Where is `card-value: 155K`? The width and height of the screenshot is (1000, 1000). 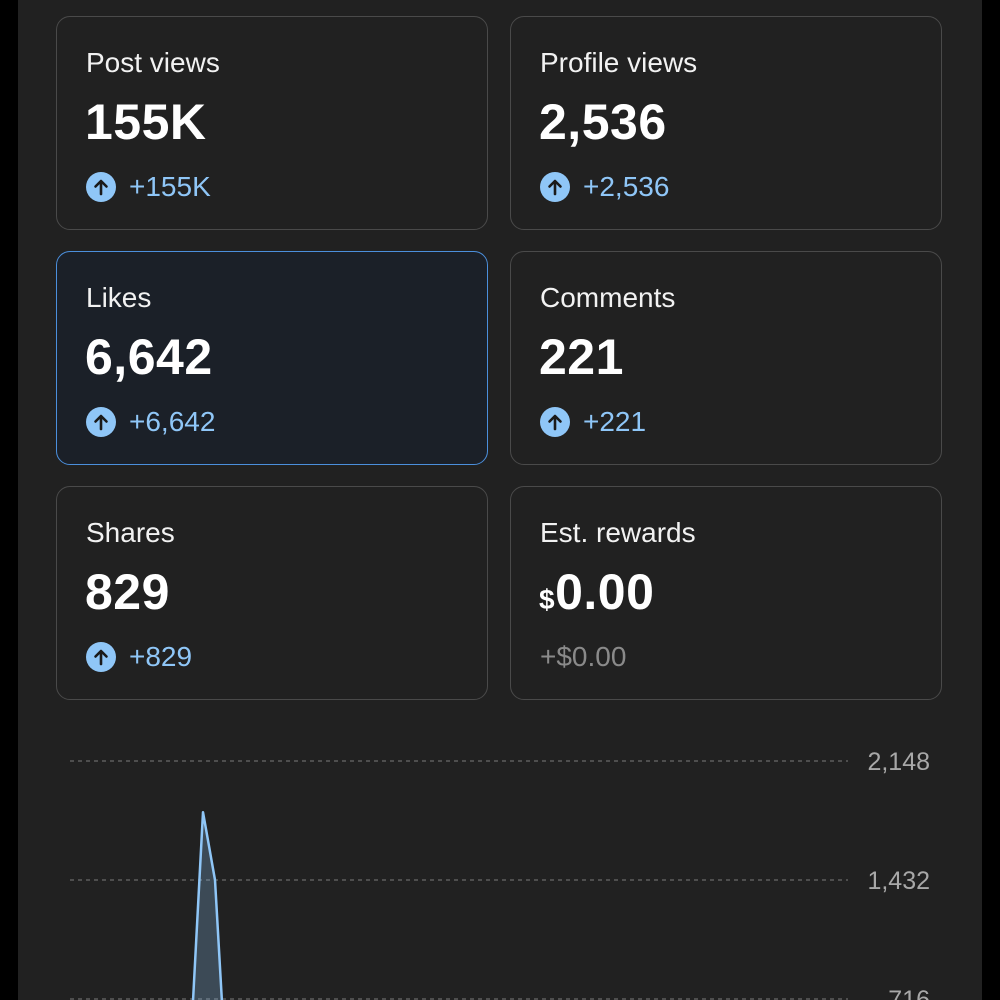
card-value: 155K is located at coordinates (146, 122).